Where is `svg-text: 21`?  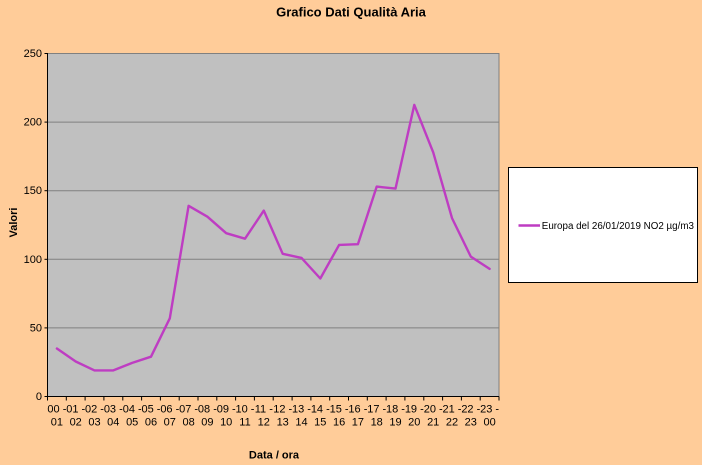
svg-text: 21 is located at coordinates (433, 422).